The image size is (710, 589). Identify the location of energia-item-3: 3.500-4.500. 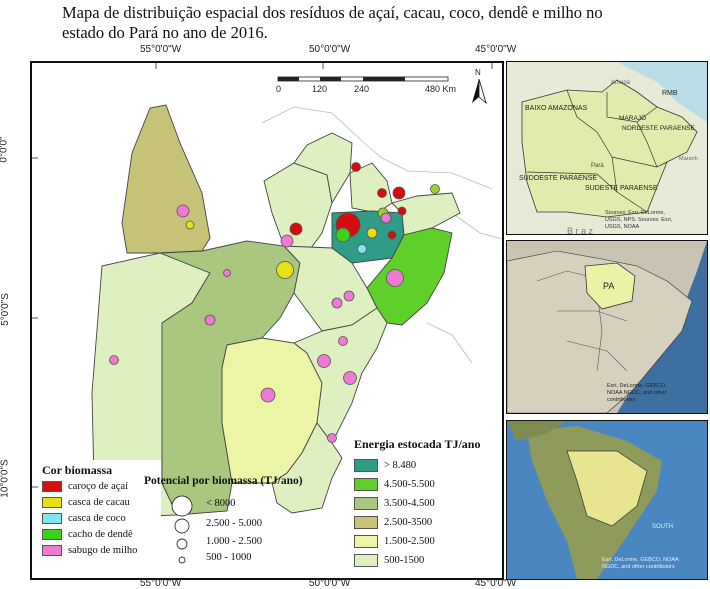
(428, 503).